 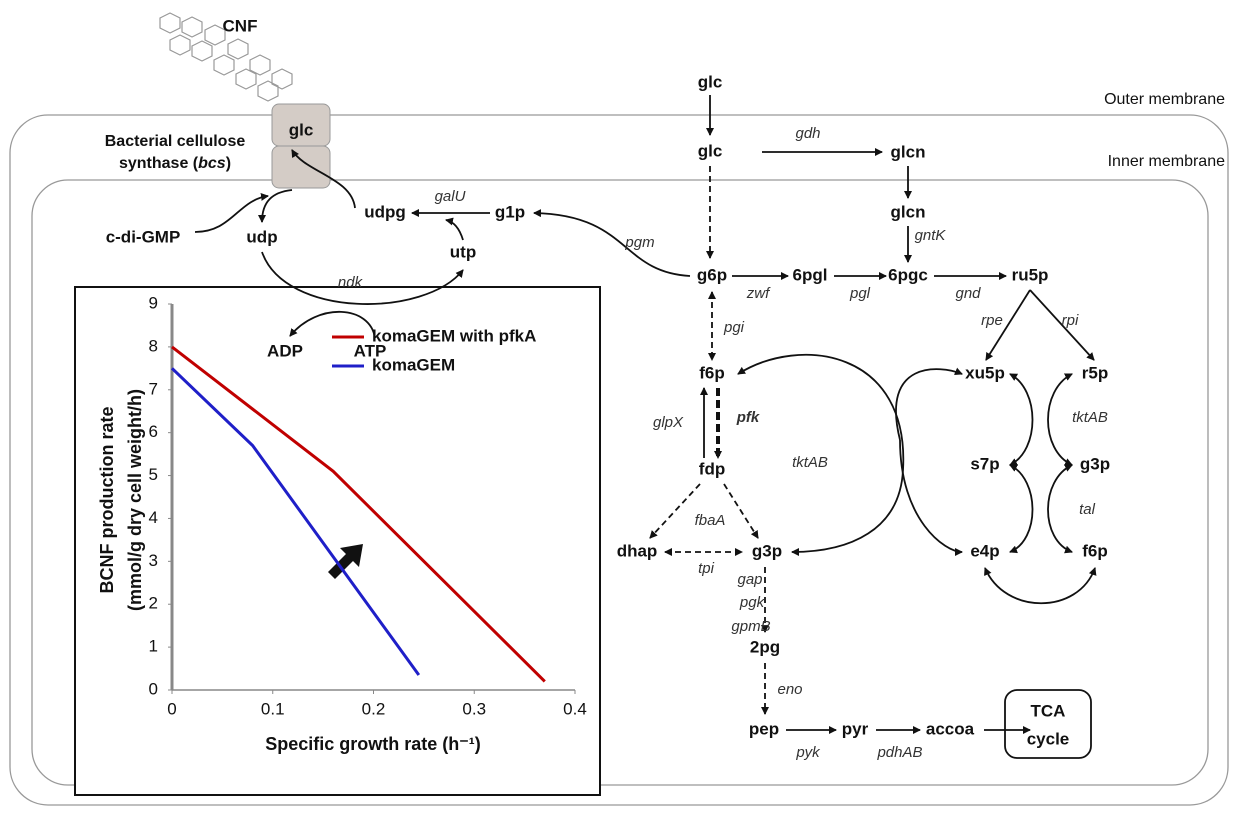 What do you see at coordinates (301, 167) in the screenshot?
I see `bcs-inner` at bounding box center [301, 167].